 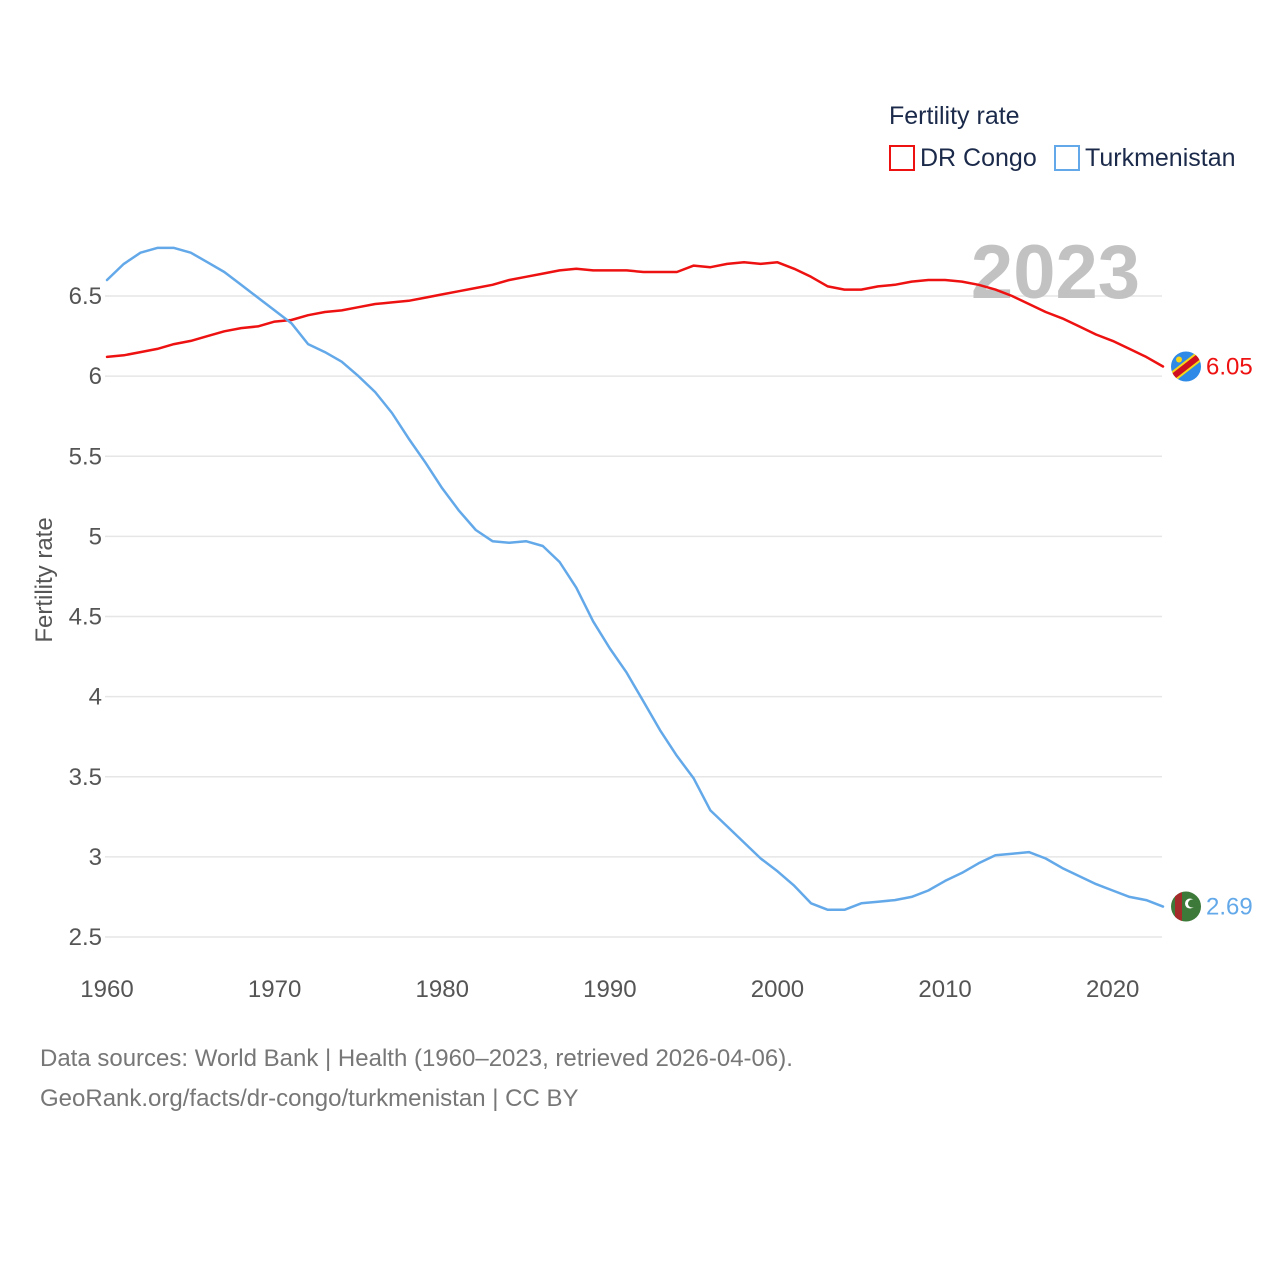 I want to click on series-end-markers: 6.05 2.69, so click(x=1212, y=636).